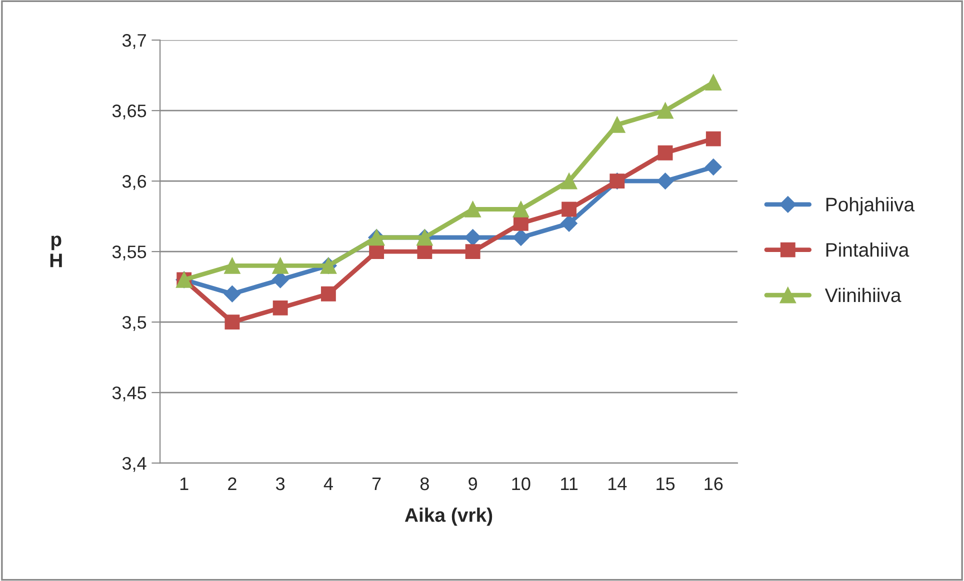 This screenshot has width=964, height=581. Describe the element at coordinates (376, 484) in the screenshot. I see `x-tick-label: 7` at that location.